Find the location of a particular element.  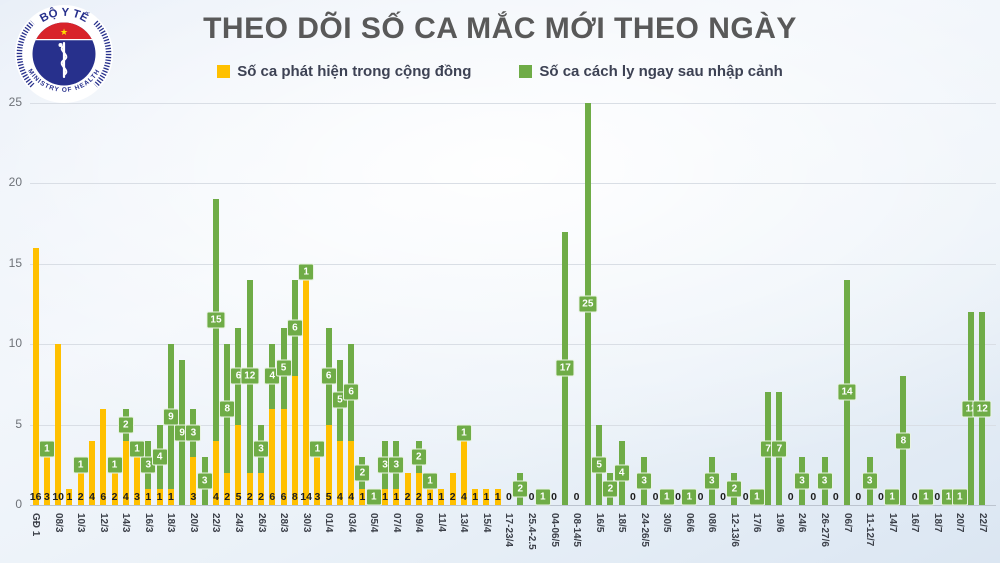

x-tick-label: 18/3 is located at coordinates (171, 523).